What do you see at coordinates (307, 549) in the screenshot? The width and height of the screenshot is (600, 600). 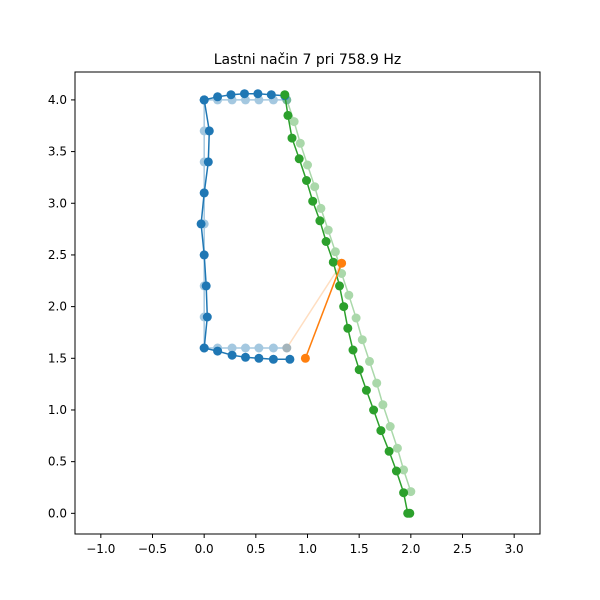 I see `x-tick-label: 1.0` at bounding box center [307, 549].